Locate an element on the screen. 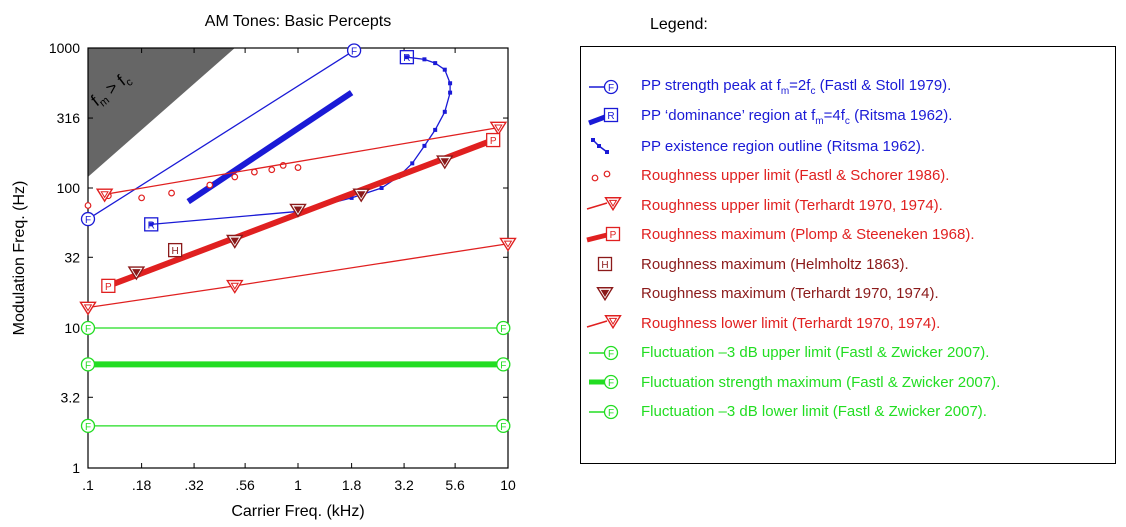 The height and width of the screenshot is (527, 1126). series-point-roughness-max-helmholtz: H is located at coordinates (175, 250).